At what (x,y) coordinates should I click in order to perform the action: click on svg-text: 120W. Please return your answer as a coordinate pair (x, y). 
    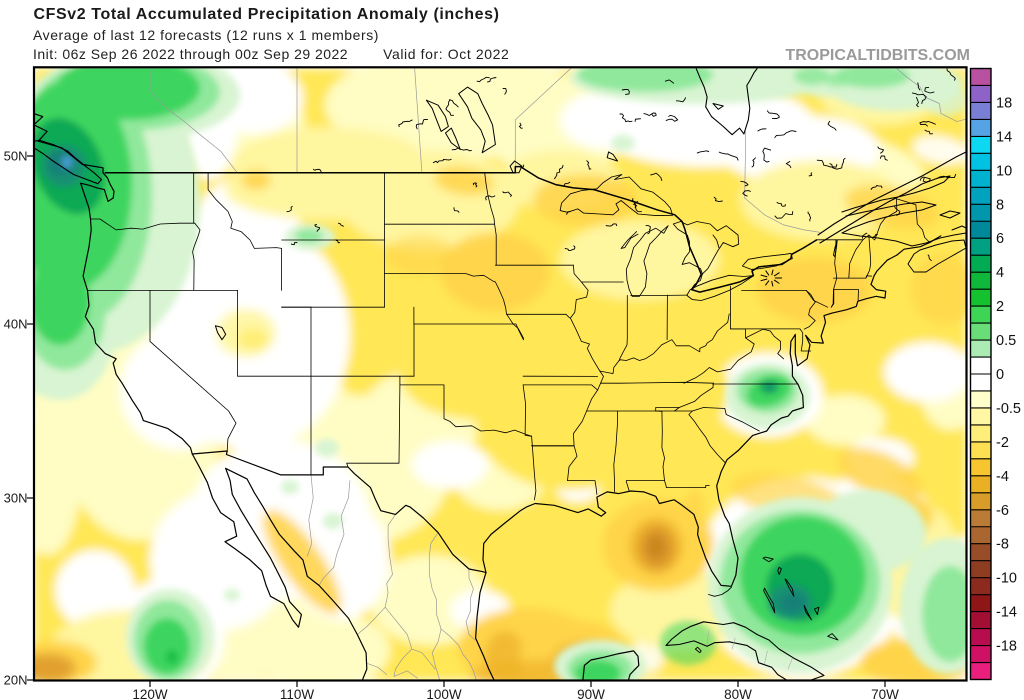
    Looking at the image, I should click on (150, 693).